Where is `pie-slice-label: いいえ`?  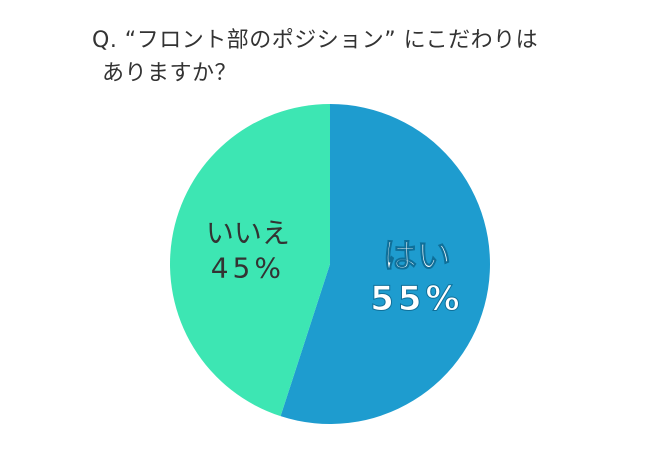 pie-slice-label: いいえ is located at coordinates (248, 233).